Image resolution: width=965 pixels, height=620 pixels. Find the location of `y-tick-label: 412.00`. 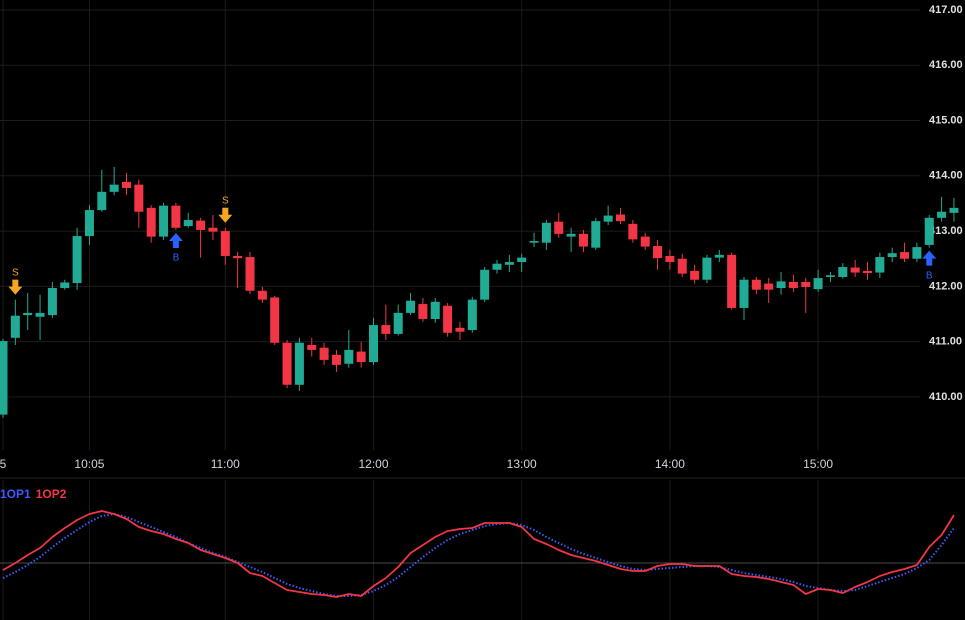

y-tick-label: 412.00 is located at coordinates (946, 286).